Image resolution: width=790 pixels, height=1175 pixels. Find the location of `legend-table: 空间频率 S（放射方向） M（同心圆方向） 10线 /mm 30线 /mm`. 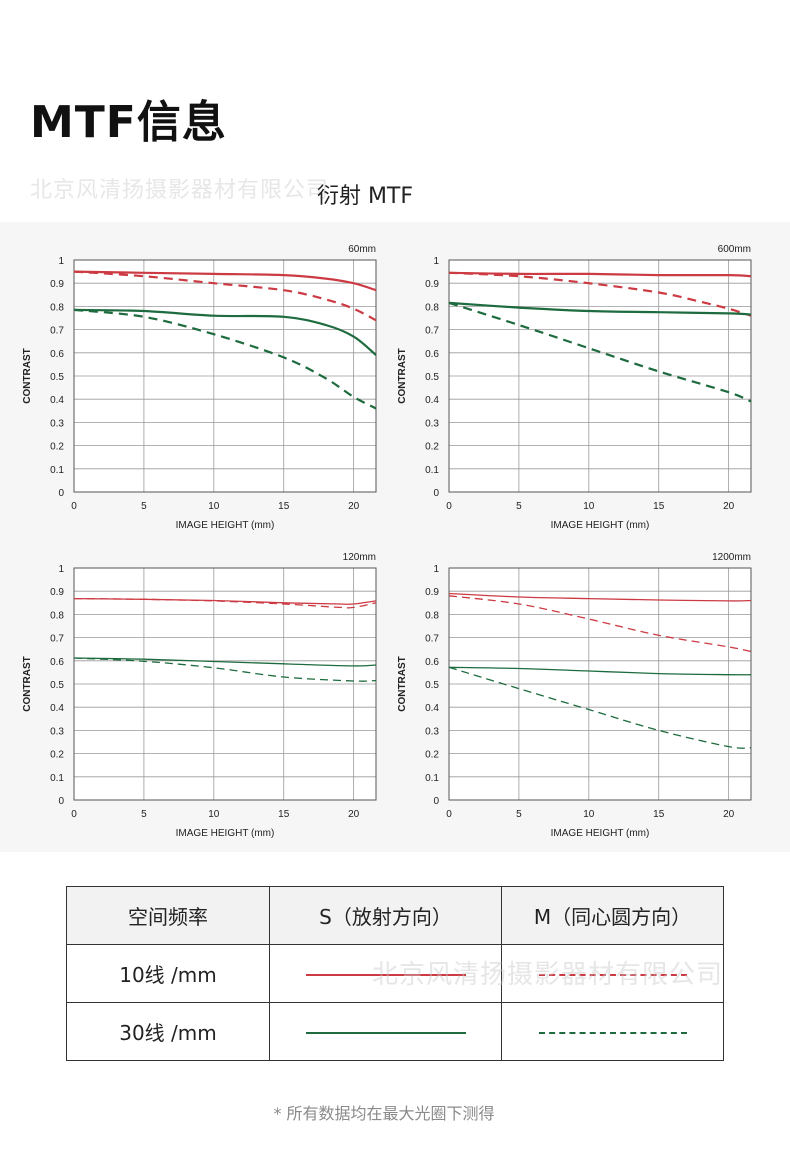

legend-table: 空间频率 S（放射方向） M（同心圆方向） 10线 /mm 30线 /mm is located at coordinates (395, 973).